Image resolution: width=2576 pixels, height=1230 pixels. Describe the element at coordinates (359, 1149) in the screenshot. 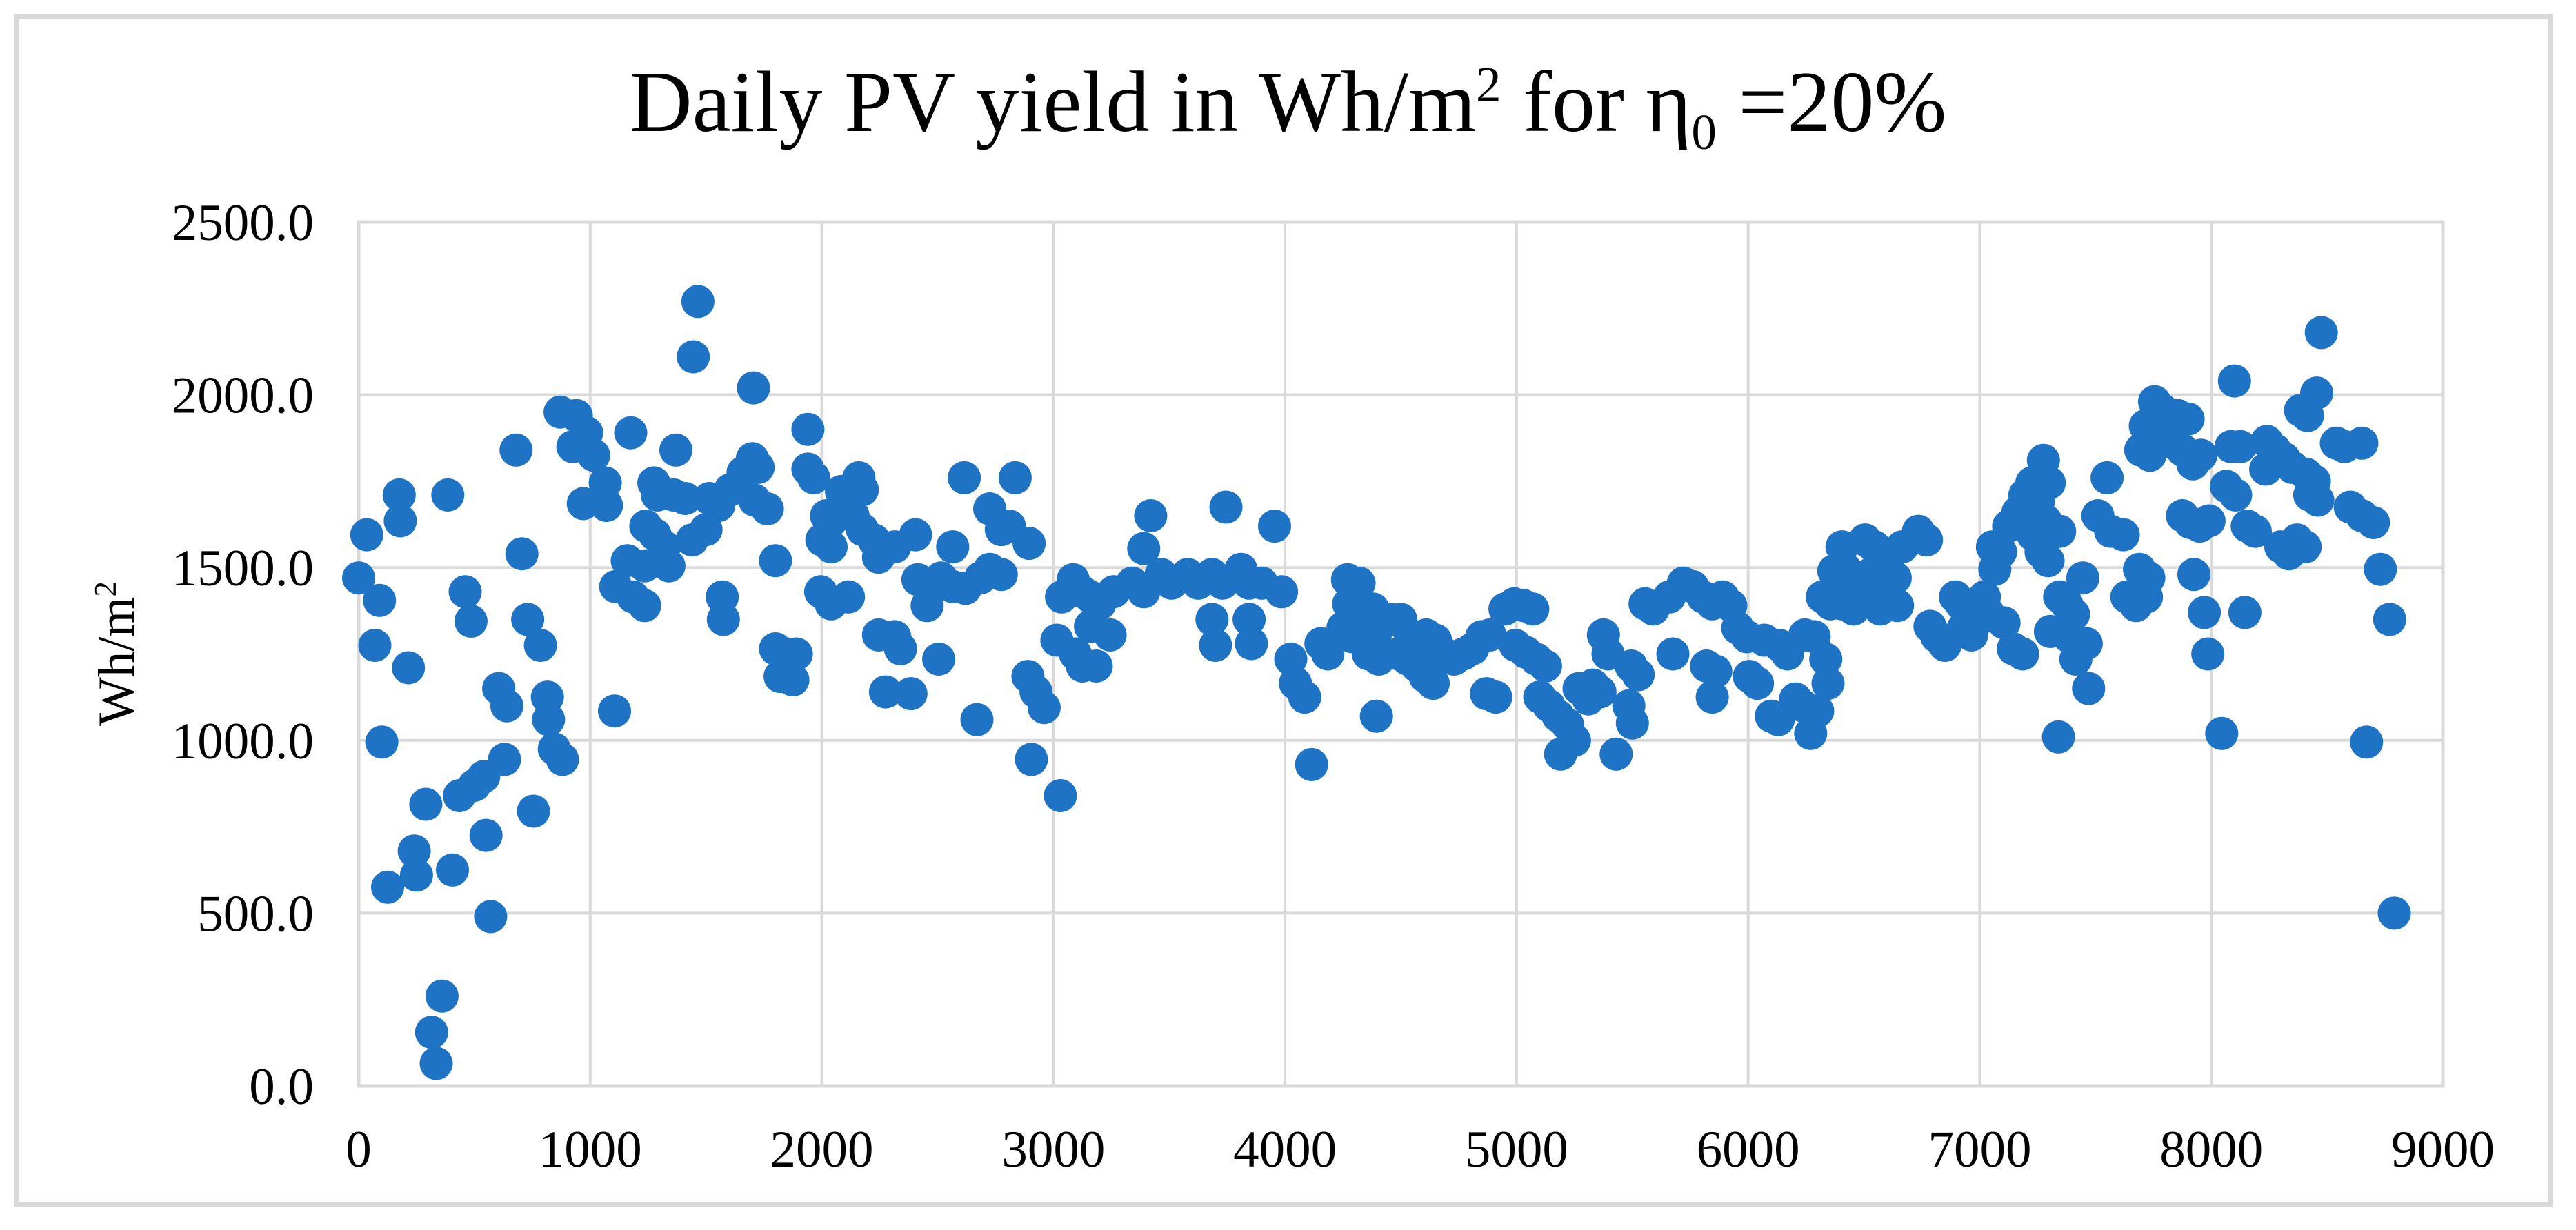

I see `x-tick-label: 0` at that location.